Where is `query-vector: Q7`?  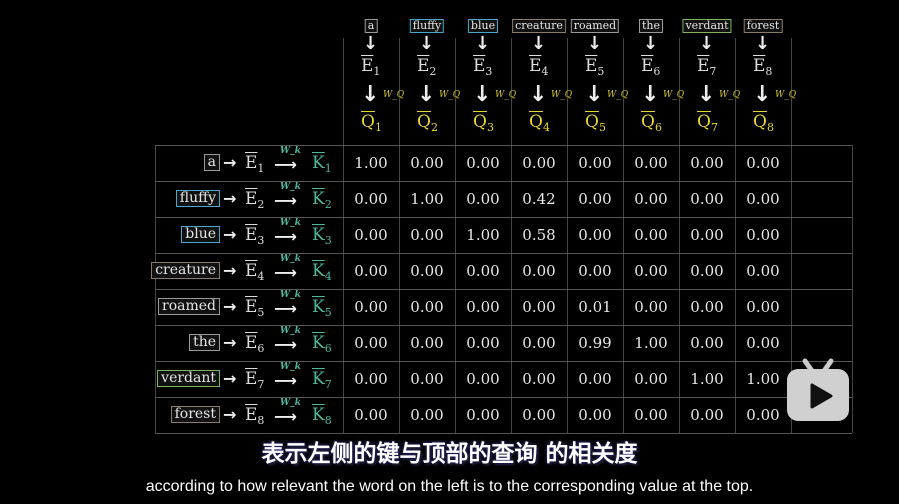
query-vector: Q7 is located at coordinates (707, 122).